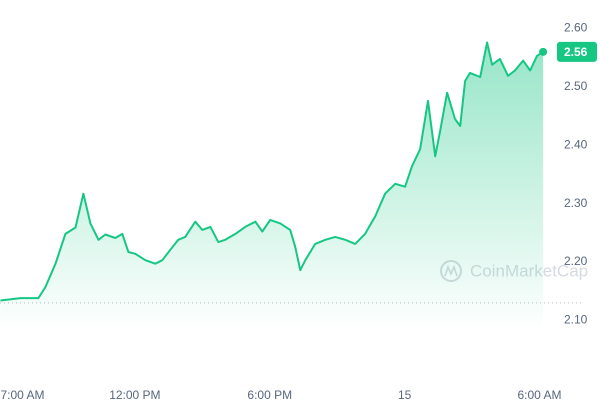 This screenshot has width=600, height=409. What do you see at coordinates (576, 261) in the screenshot?
I see `y-tick-label: 2.20` at bounding box center [576, 261].